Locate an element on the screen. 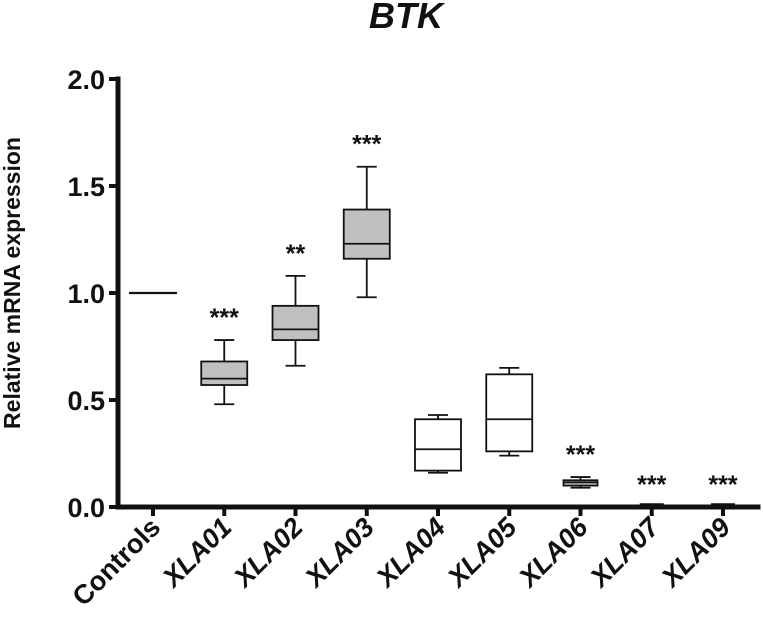 Image resolution: width=763 pixels, height=629 pixels. y-tick-label: 0.5 is located at coordinates (86, 401).